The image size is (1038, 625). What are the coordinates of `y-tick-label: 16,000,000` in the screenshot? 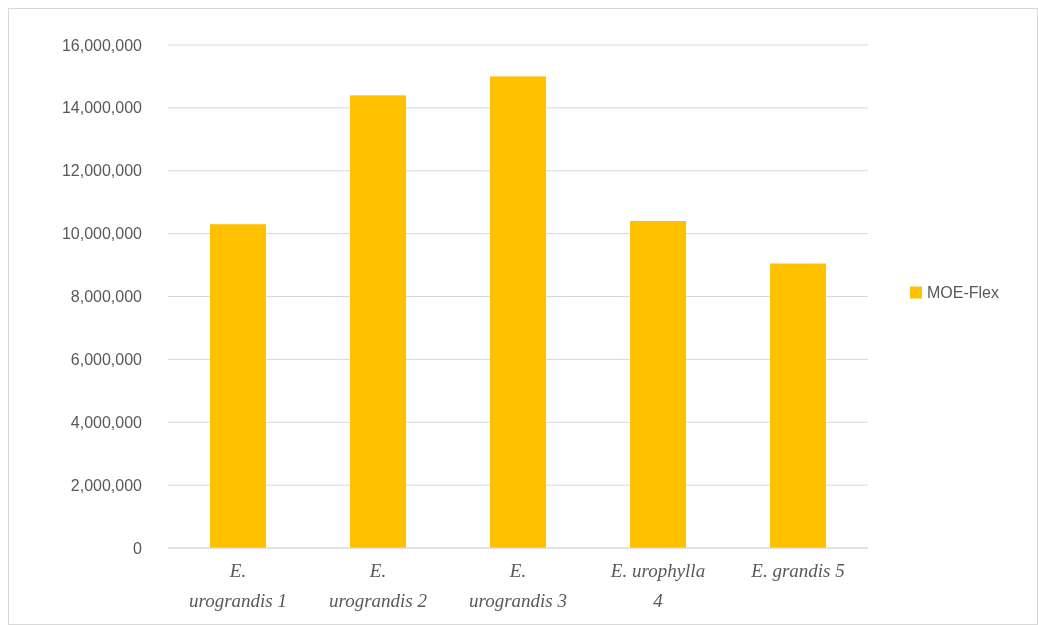 It's located at (102, 45).